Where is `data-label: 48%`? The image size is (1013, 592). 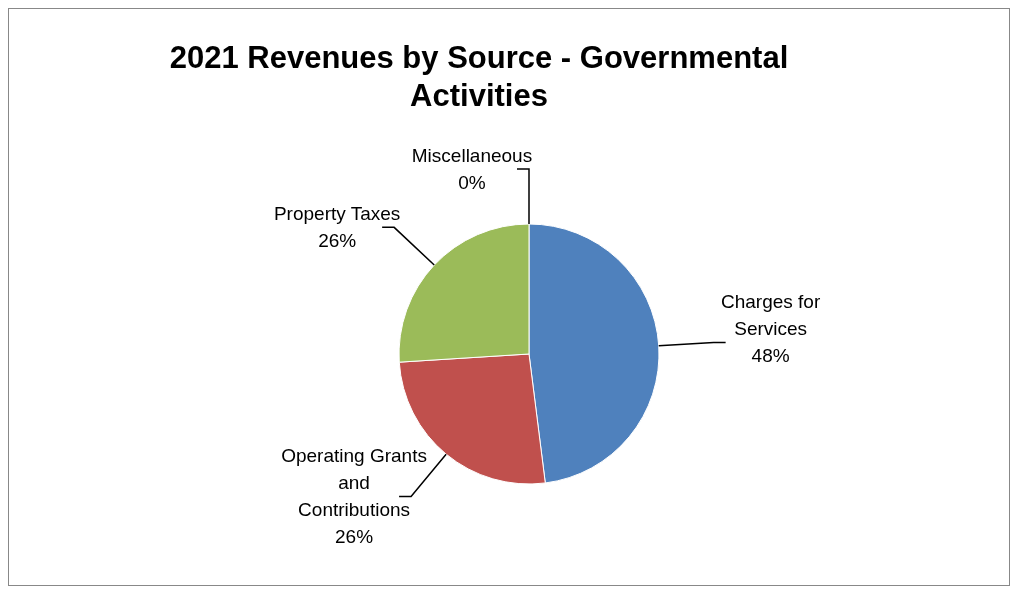 data-label: 48% is located at coordinates (770, 355).